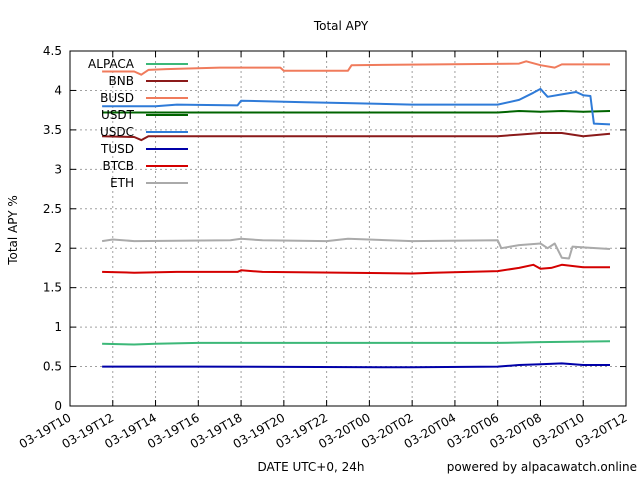  Describe the element at coordinates (58, 169) in the screenshot. I see `y-tick-label: 3` at that location.